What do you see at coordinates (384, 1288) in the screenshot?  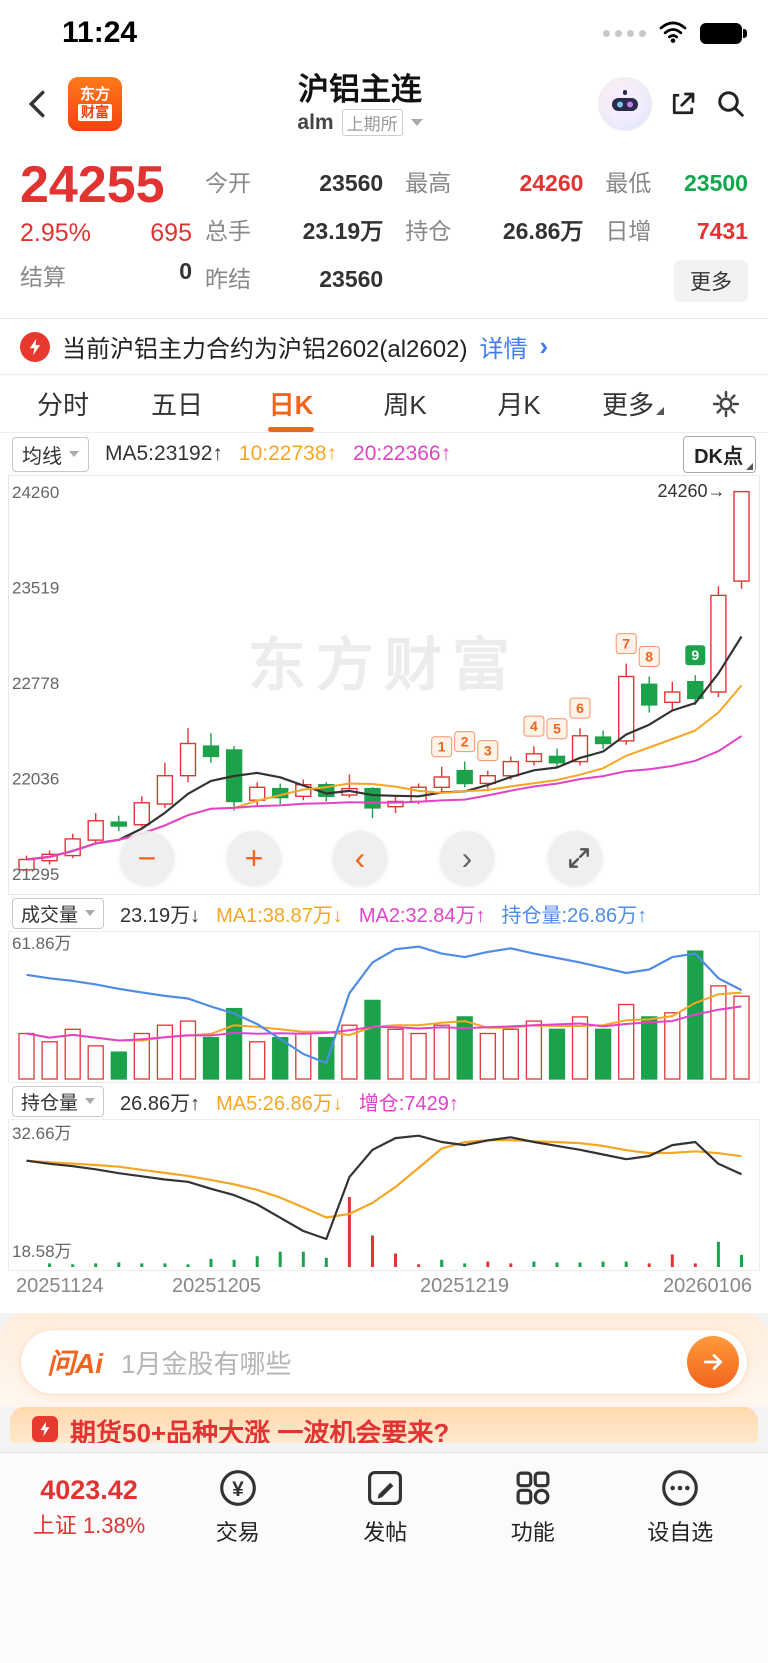 I see `x-axis: 20251124 20251205 20251219 20260106` at bounding box center [384, 1288].